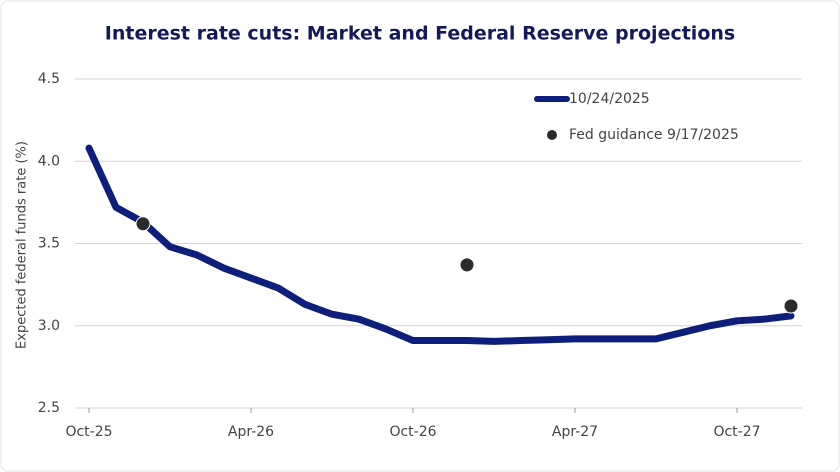 The image size is (840, 472). I want to click on legend-swatch, so click(552, 135).